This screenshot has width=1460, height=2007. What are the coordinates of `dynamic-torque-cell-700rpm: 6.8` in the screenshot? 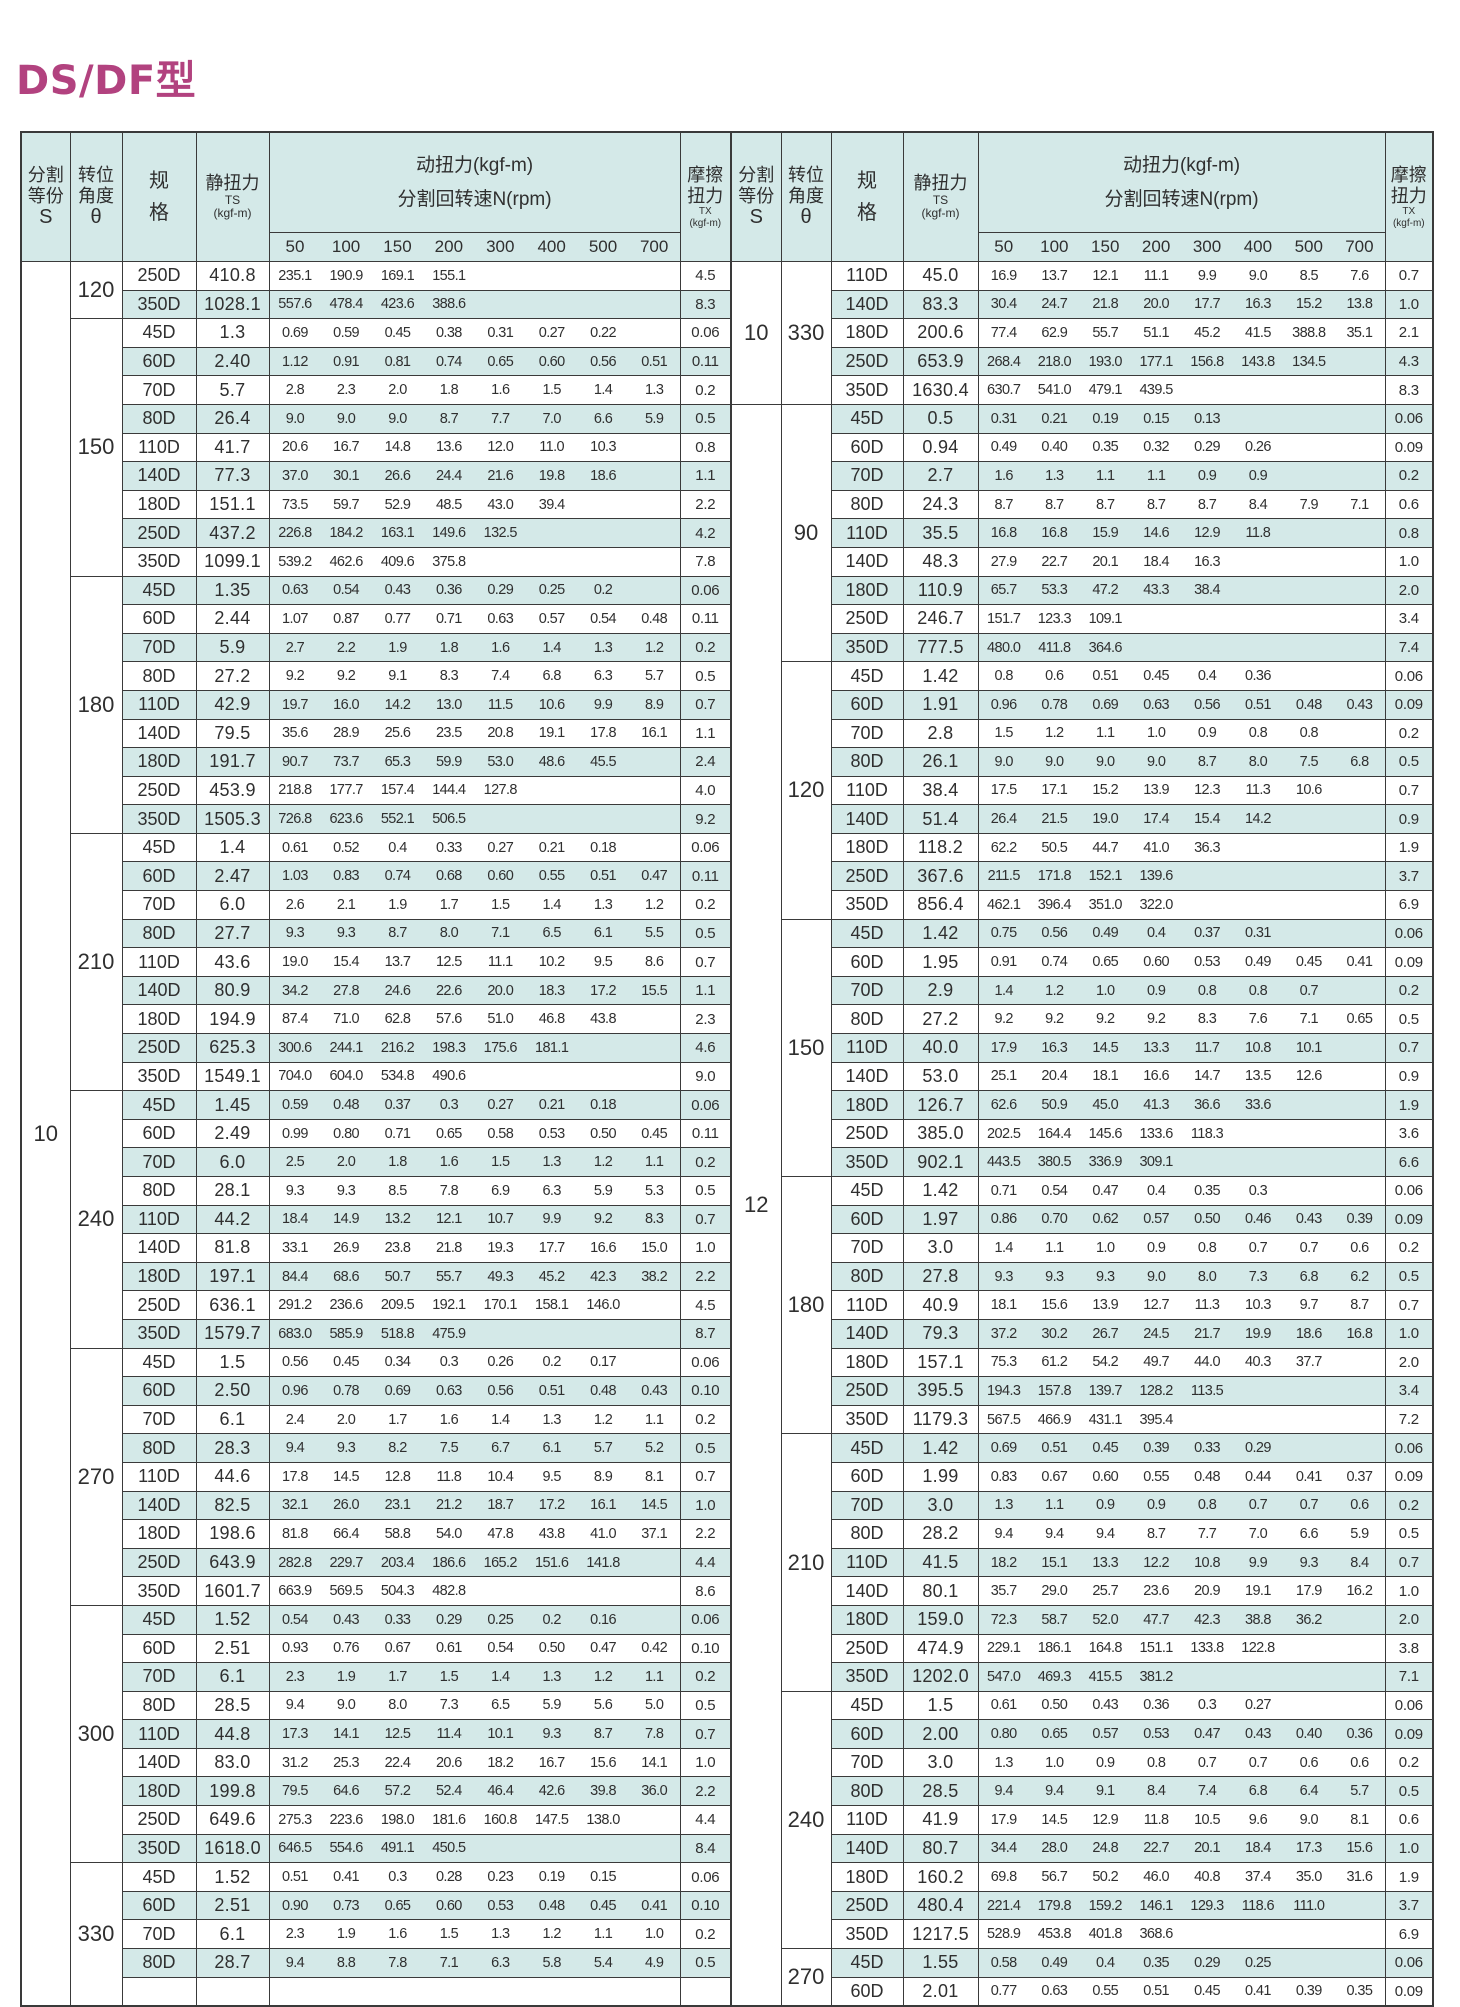 It's located at (1360, 762).